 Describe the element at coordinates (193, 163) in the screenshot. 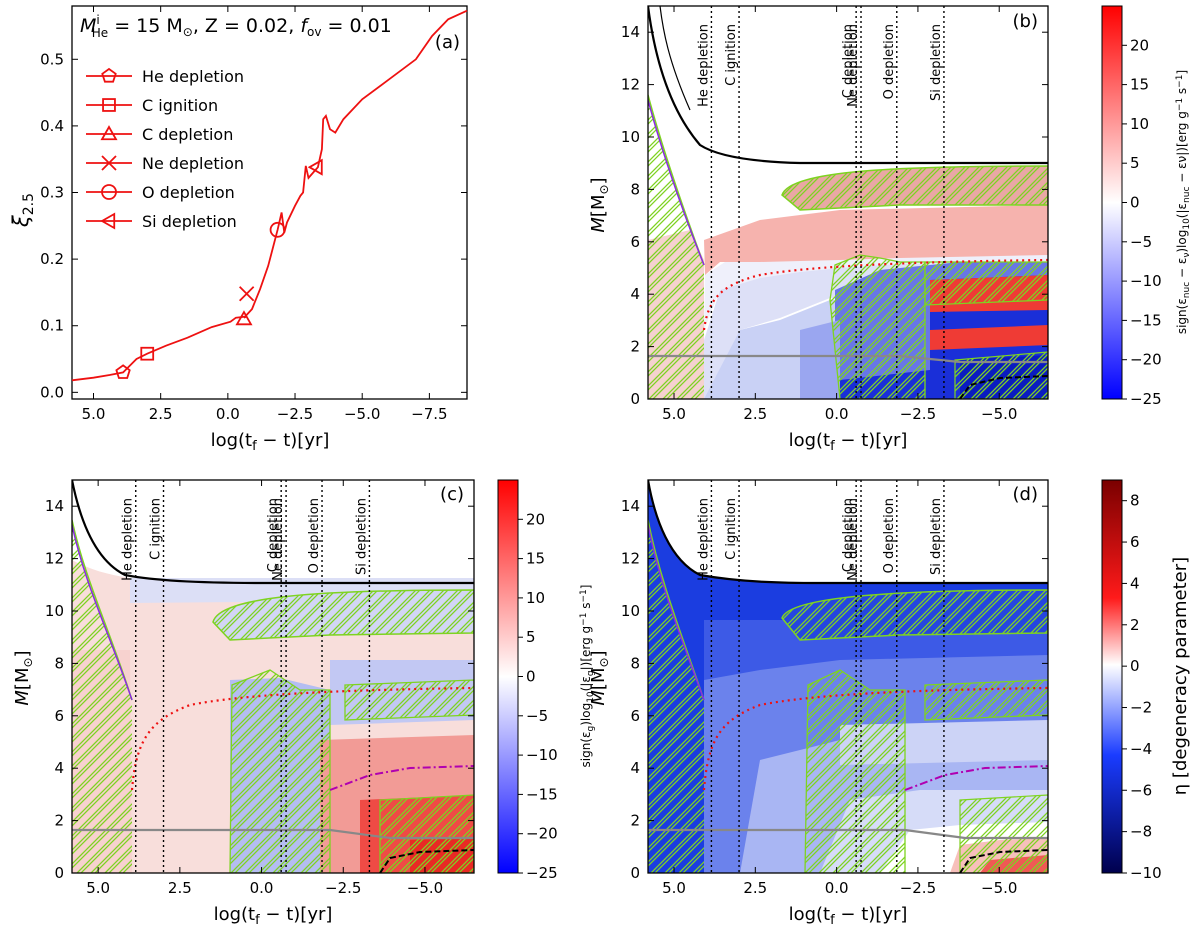

I see `legend-label: Ne depletion` at that location.